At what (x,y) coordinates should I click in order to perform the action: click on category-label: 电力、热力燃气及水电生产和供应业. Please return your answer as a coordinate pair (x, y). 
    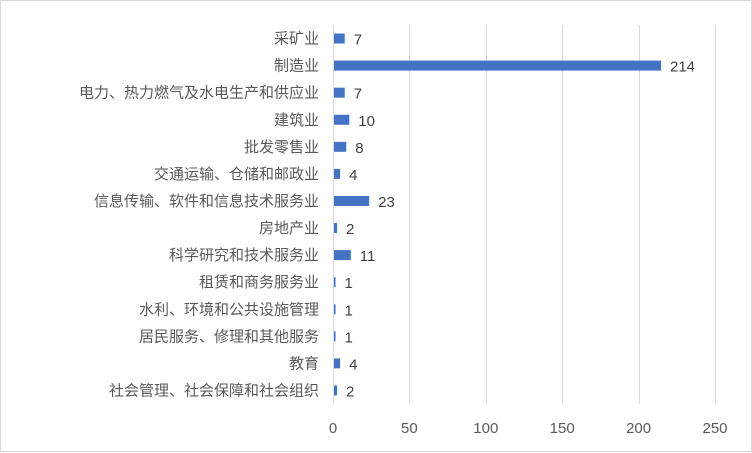
    Looking at the image, I should click on (199, 93).